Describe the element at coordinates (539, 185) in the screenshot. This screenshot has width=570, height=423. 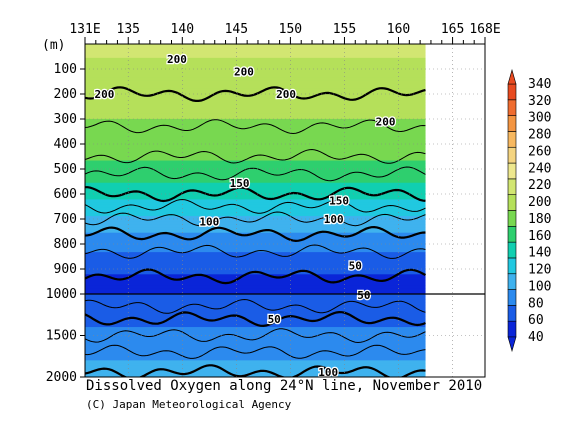
I see `colorbar-label: 220` at that location.